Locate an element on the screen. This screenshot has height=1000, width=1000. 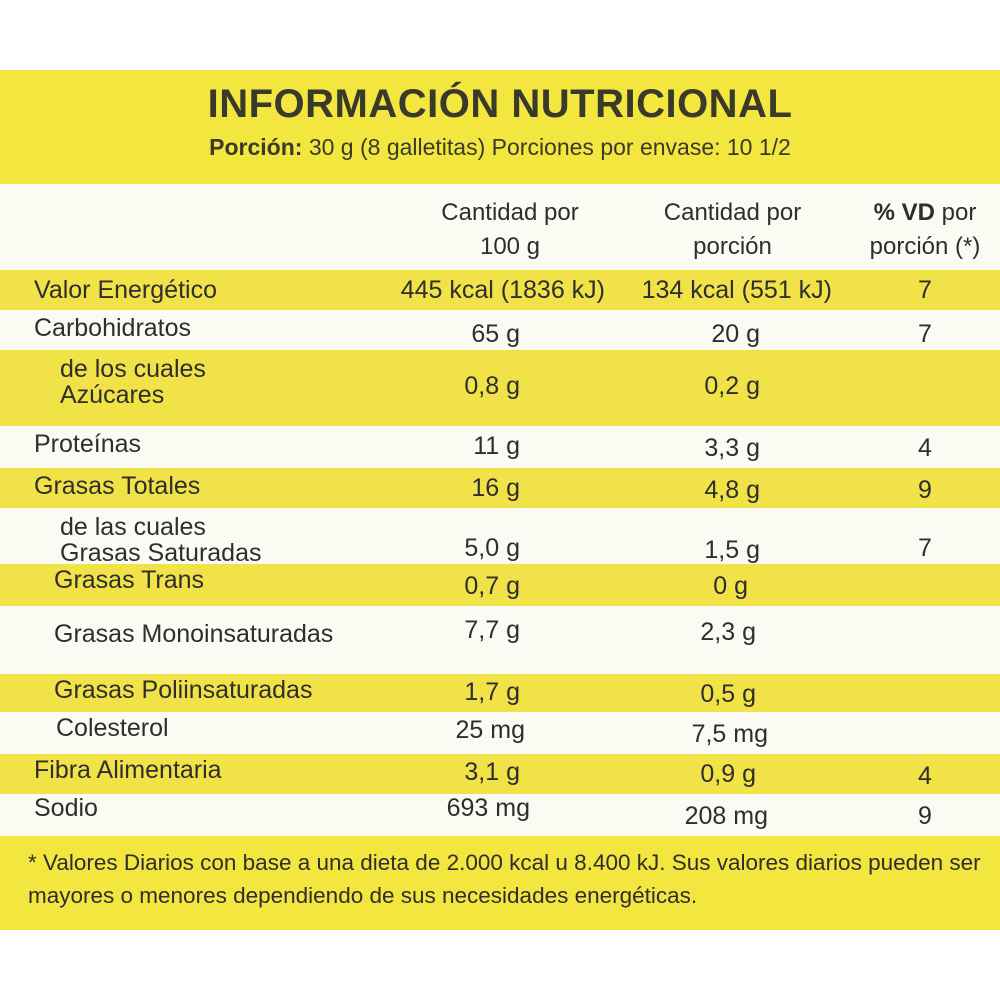
value-per100: 693 mg is located at coordinates (488, 808).